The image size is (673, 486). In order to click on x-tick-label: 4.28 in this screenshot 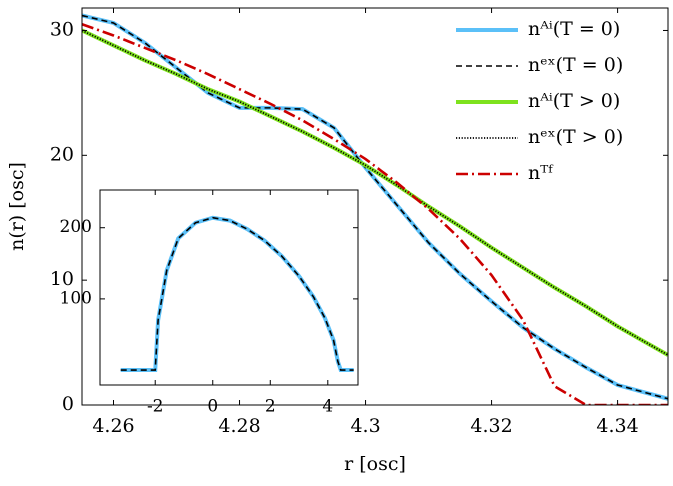, I will do `click(239, 426)`.